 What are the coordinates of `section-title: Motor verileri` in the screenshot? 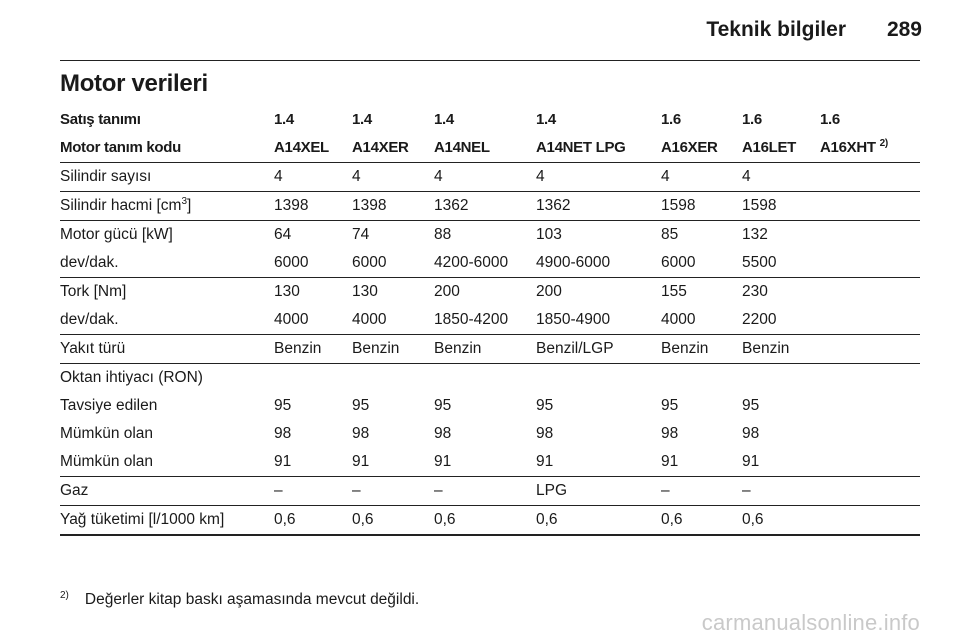 It's located at (134, 83).